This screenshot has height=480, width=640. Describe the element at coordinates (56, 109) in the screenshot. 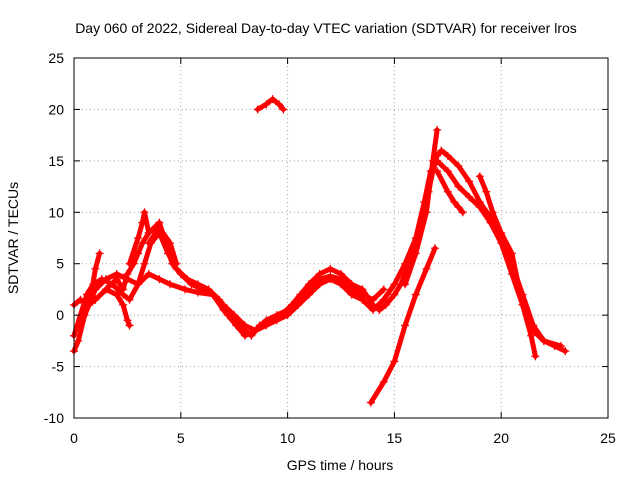

I see `y-tick-label-20: 20` at that location.